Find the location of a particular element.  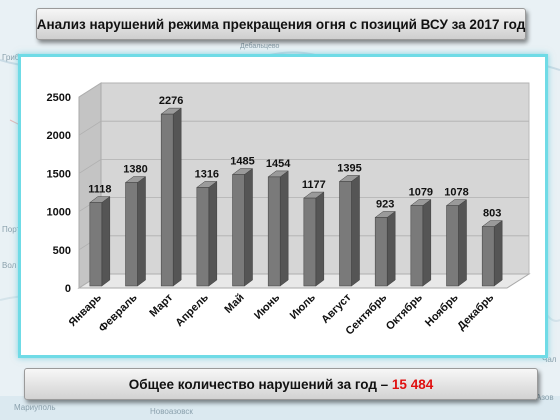

data-label: 1079 is located at coordinates (421, 193).